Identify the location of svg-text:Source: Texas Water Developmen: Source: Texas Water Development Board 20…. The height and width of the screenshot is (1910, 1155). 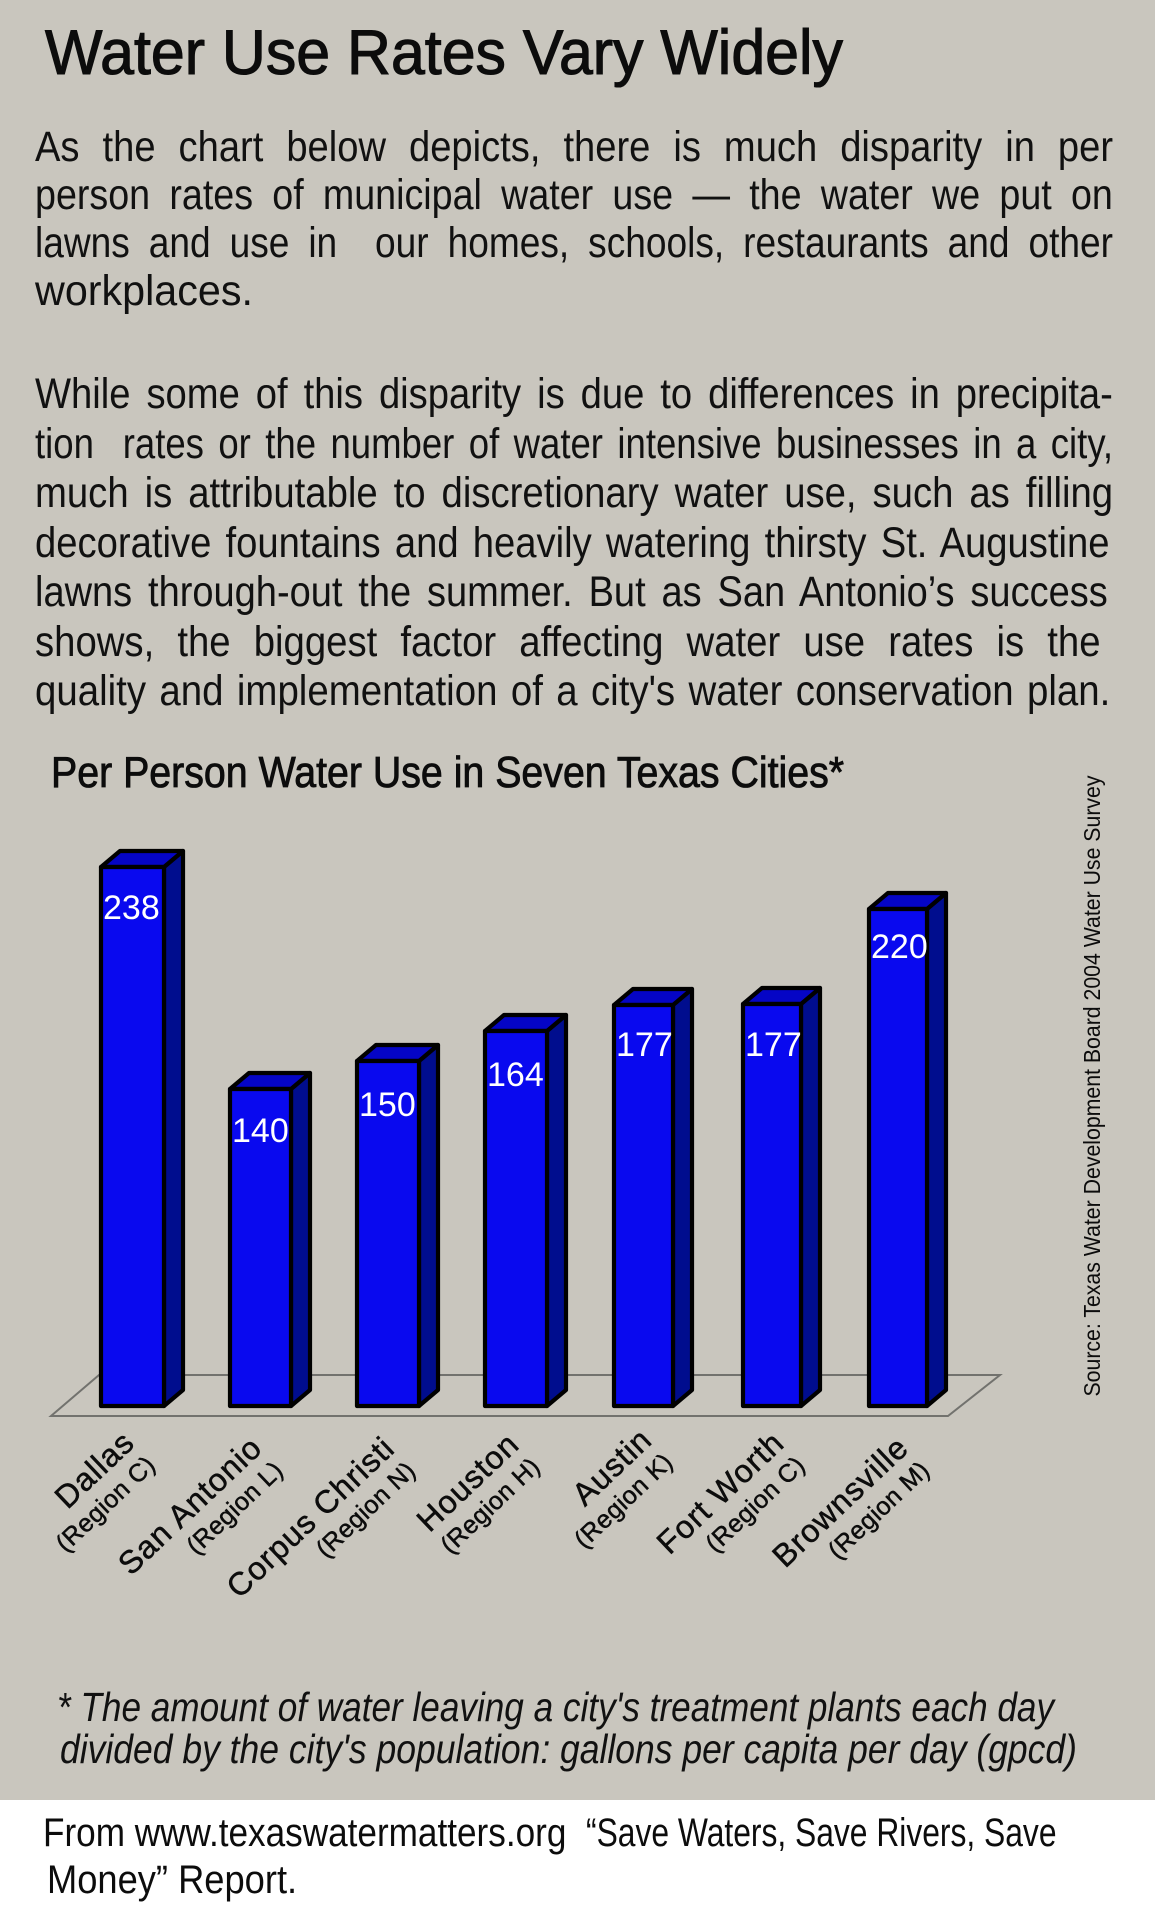
(1092, 1085).